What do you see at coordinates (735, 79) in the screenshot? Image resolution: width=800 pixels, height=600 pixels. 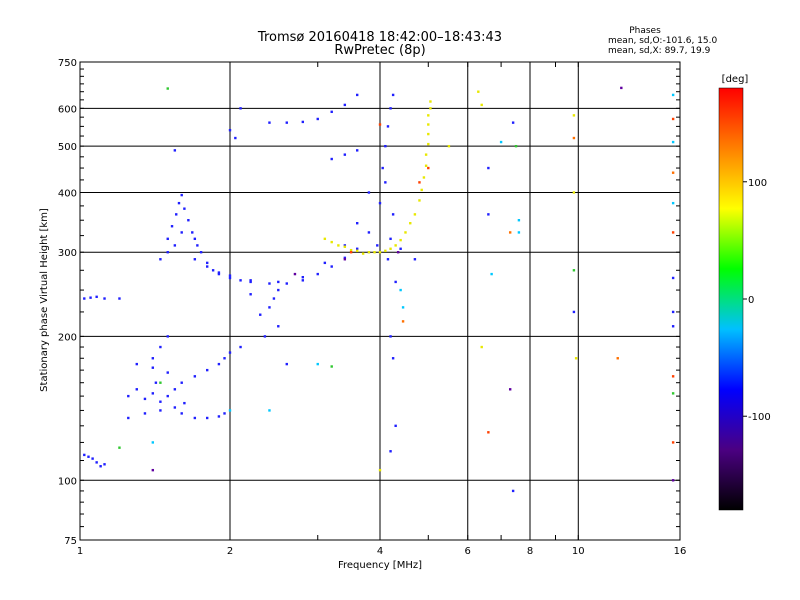 I see `colorbar-label: [deg]` at bounding box center [735, 79].